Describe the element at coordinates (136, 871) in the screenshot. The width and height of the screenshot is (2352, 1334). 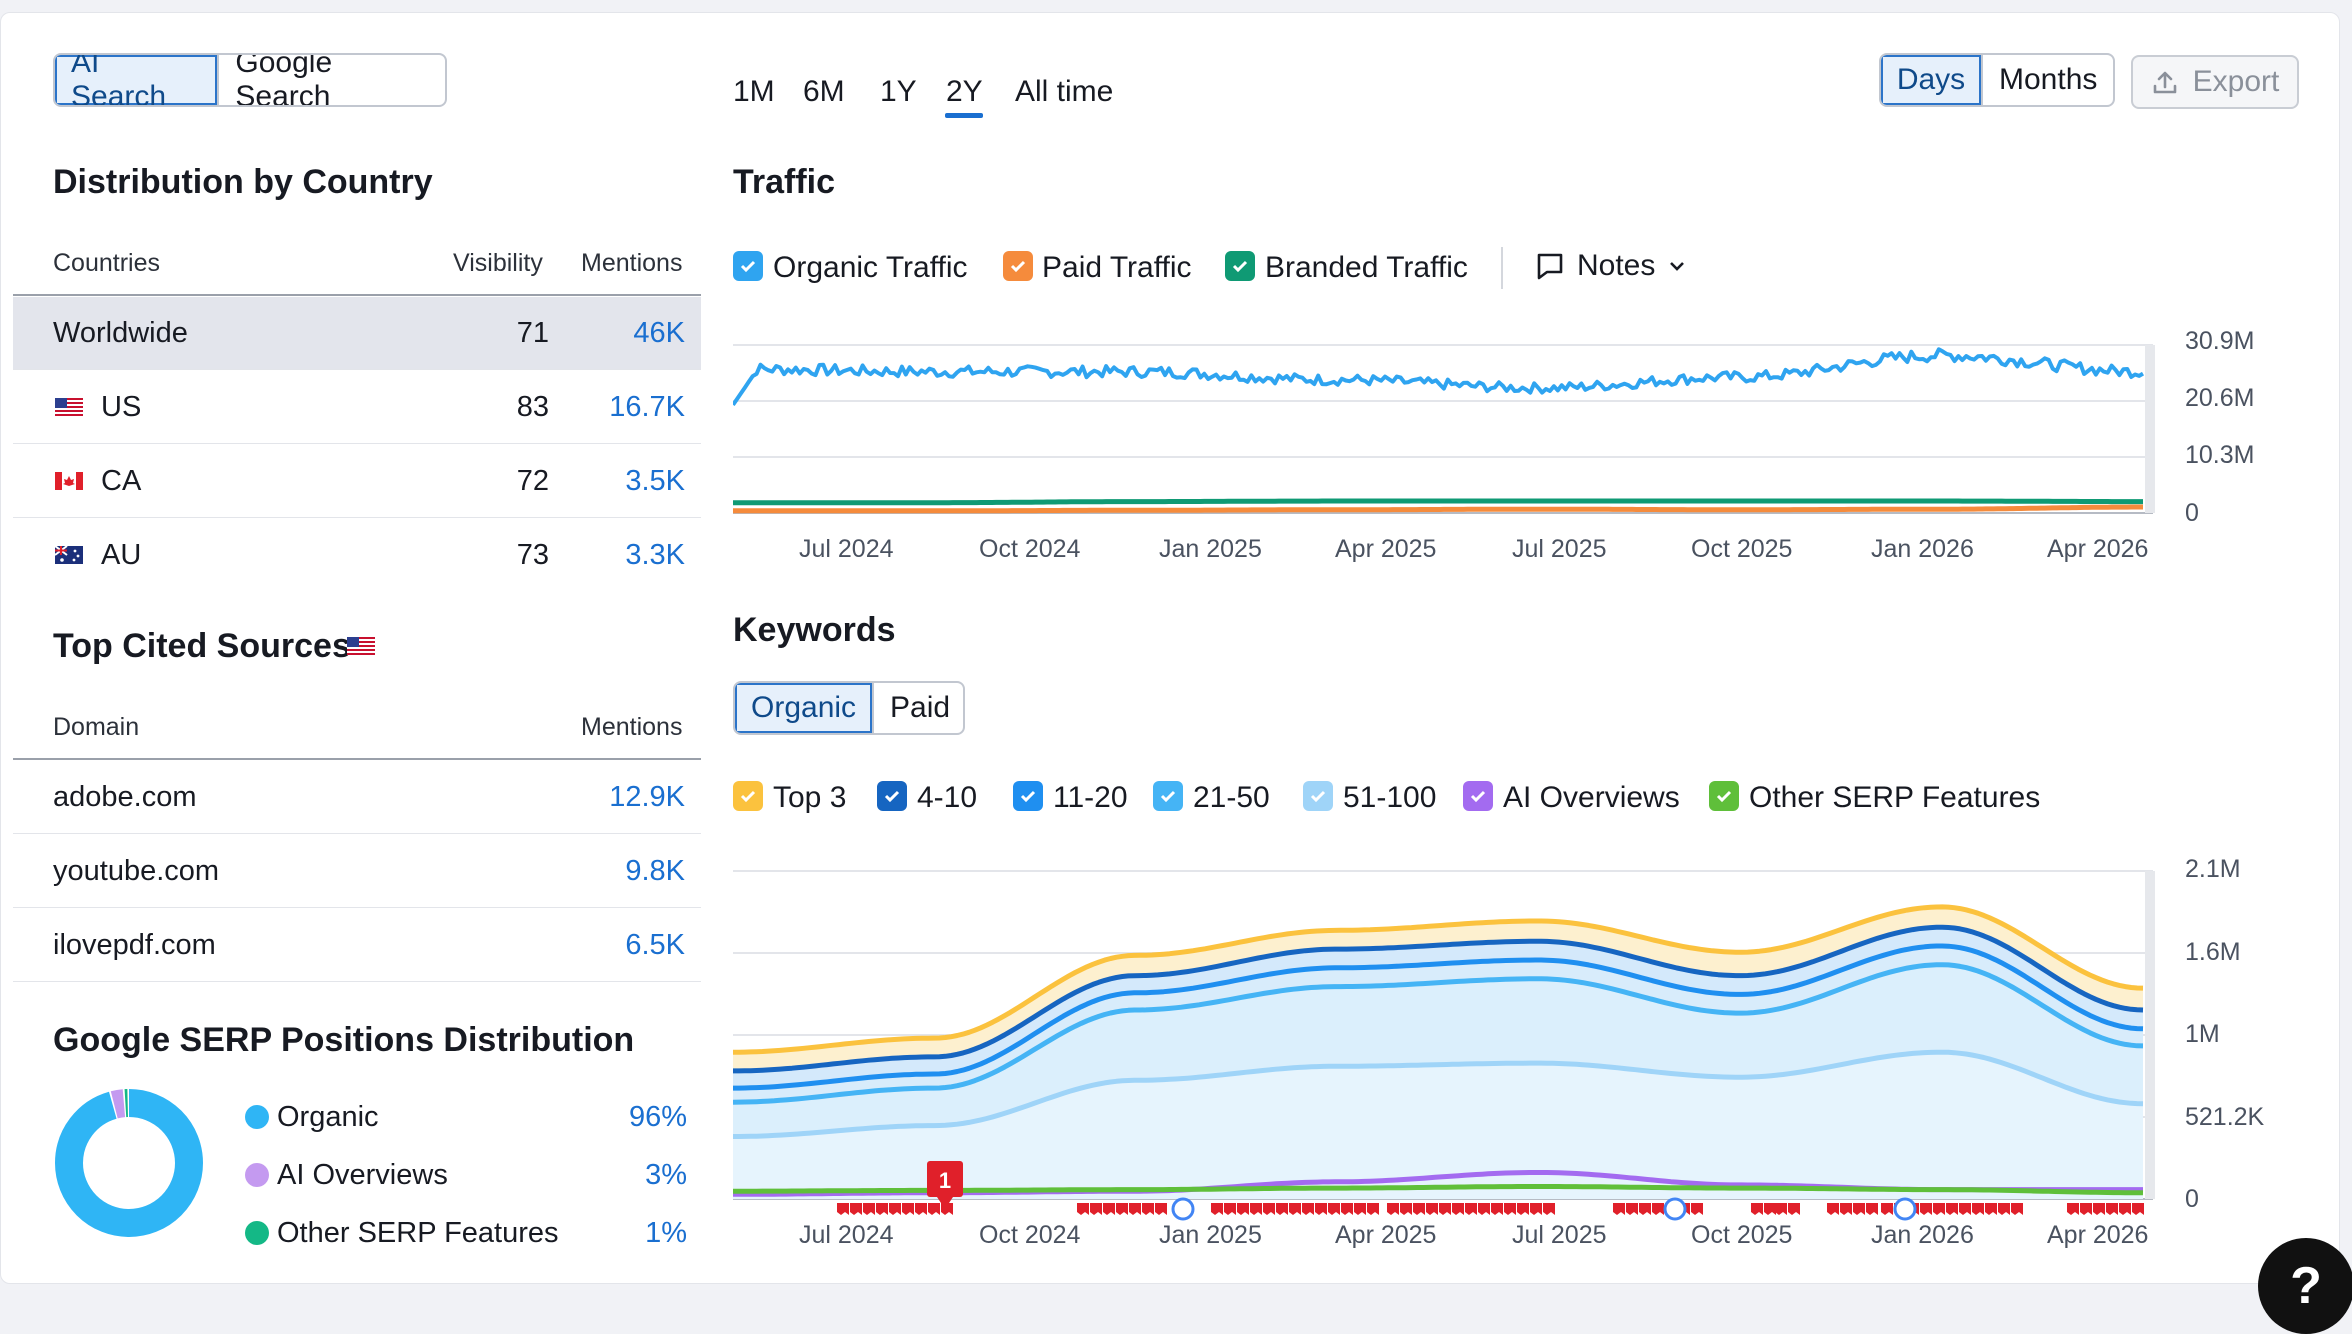
I see `source-domain: youtube.com` at that location.